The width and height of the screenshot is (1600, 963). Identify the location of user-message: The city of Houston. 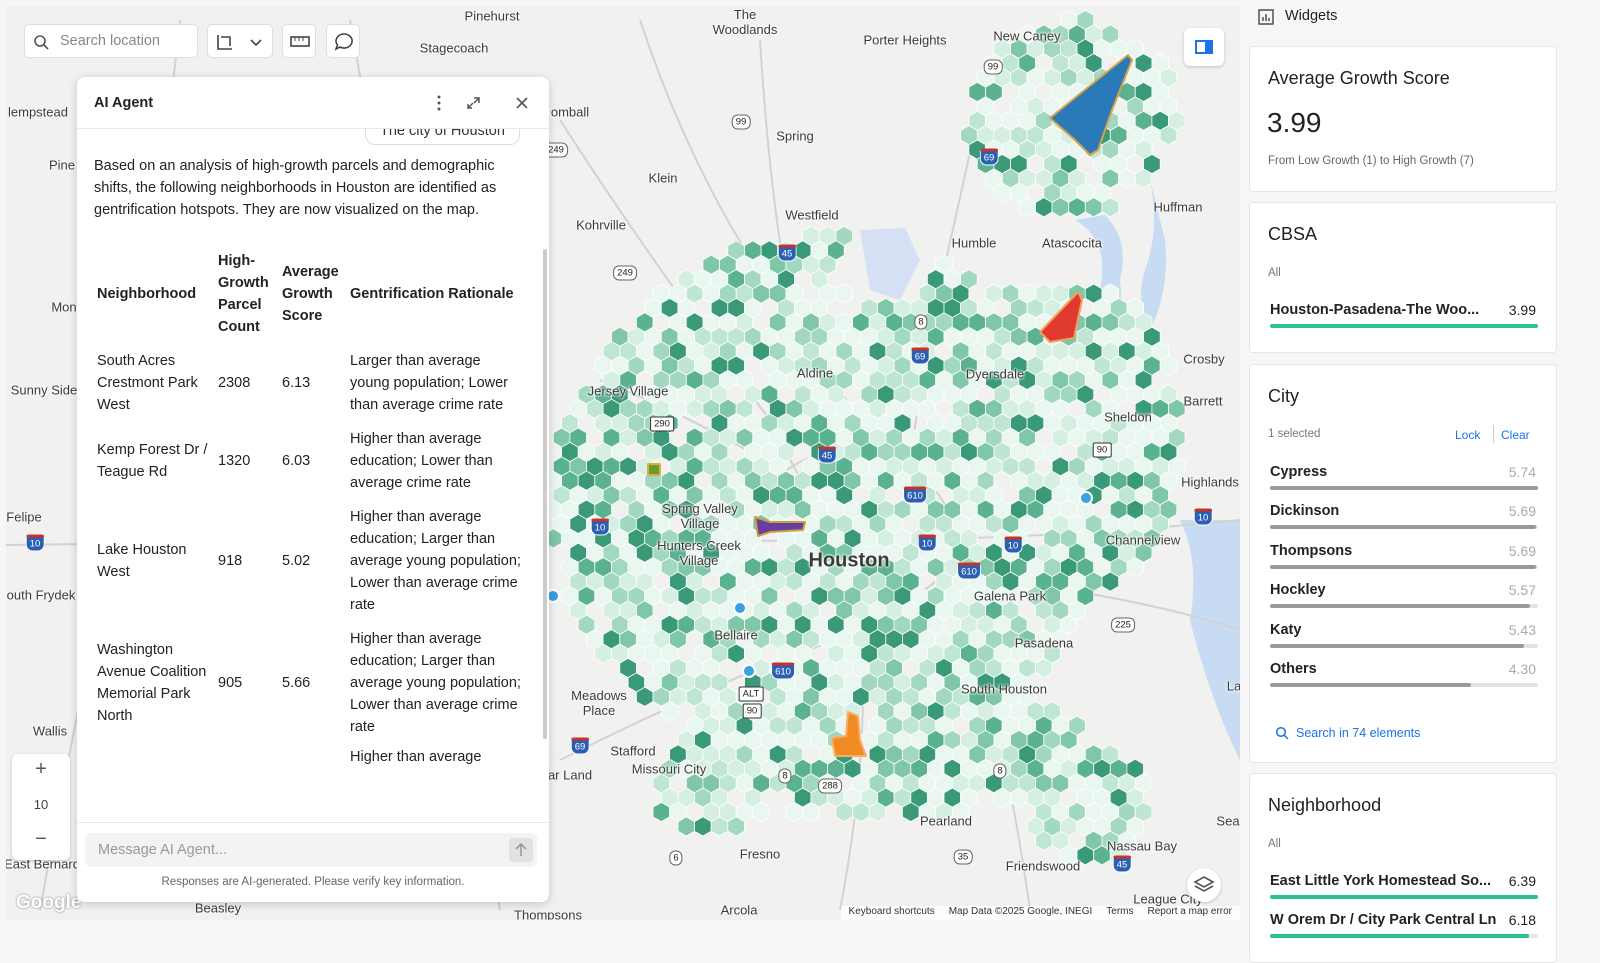
(442, 137).